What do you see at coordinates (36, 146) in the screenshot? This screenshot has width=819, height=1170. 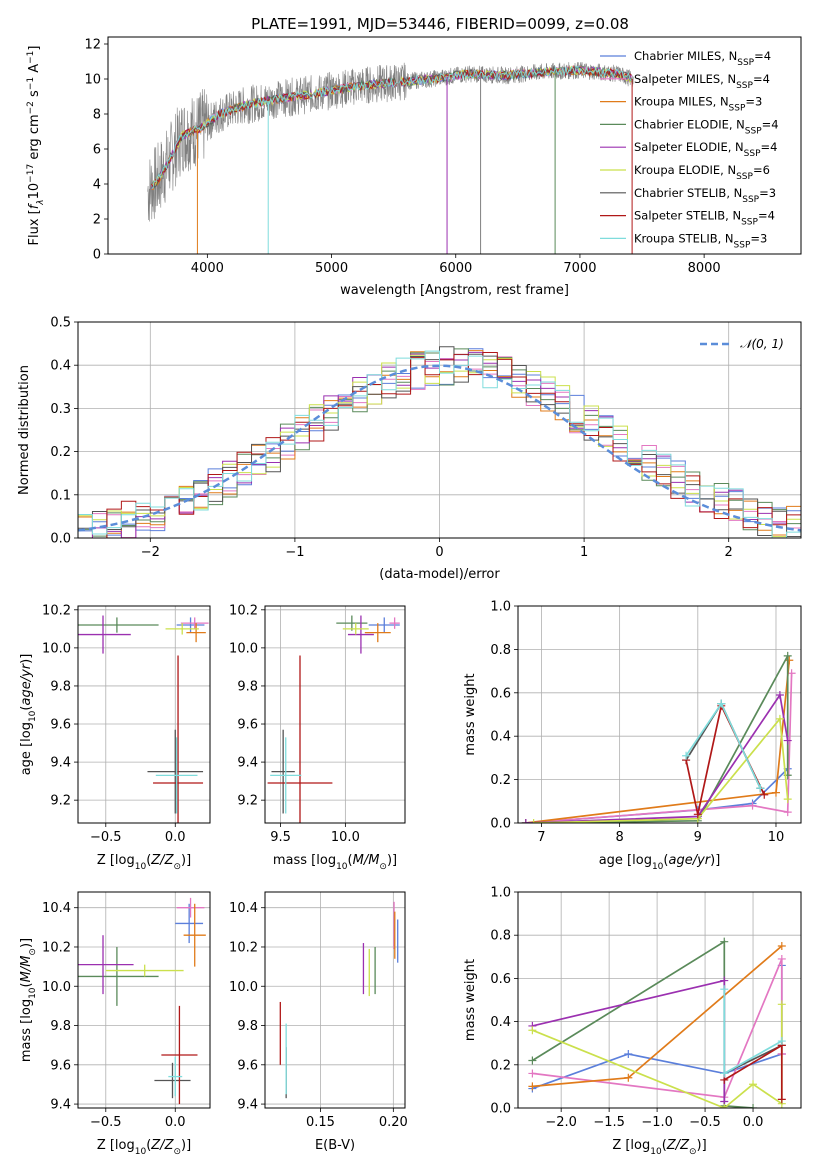 I see `y-axis-label: Flux [fλ10−17 erg cm−2 s−1 A−1]` at bounding box center [36, 146].